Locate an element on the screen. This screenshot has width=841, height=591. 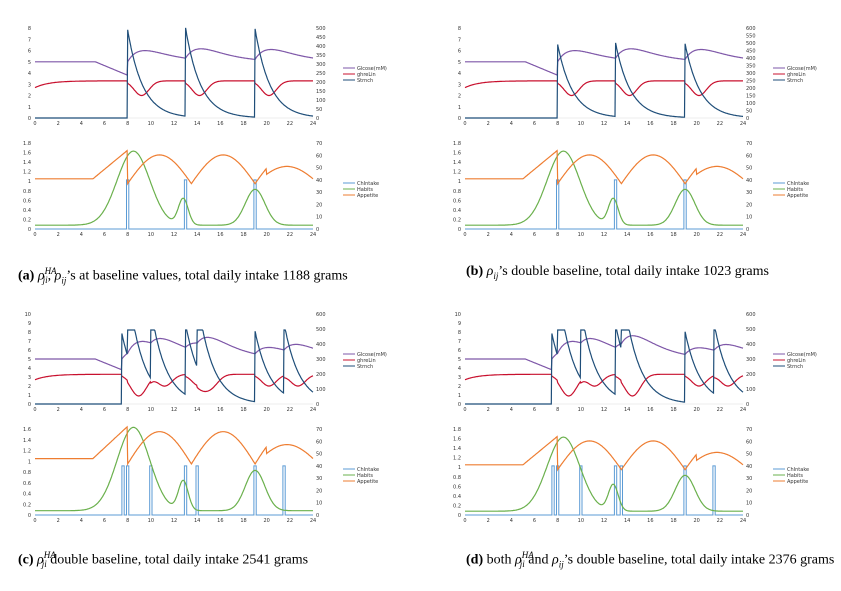
bot-b-y-right-tick: 40 is located at coordinates (749, 181).